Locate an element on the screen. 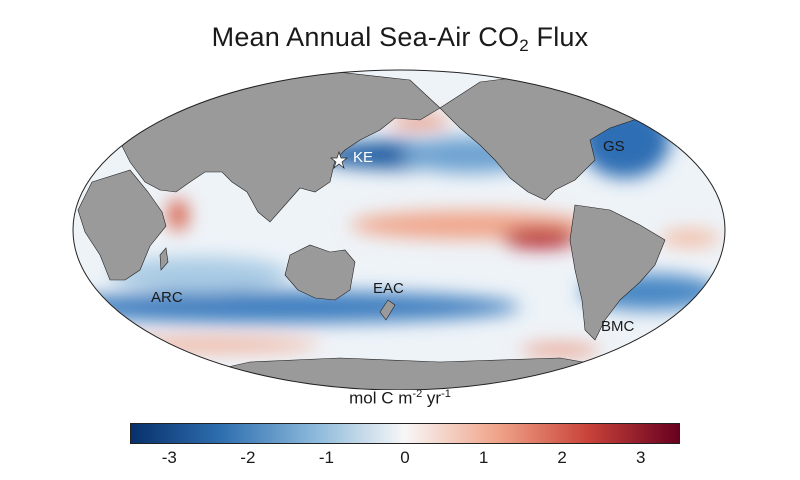  map-title: Mean Annual Sea-Air CO2 Flux is located at coordinates (400, 38).